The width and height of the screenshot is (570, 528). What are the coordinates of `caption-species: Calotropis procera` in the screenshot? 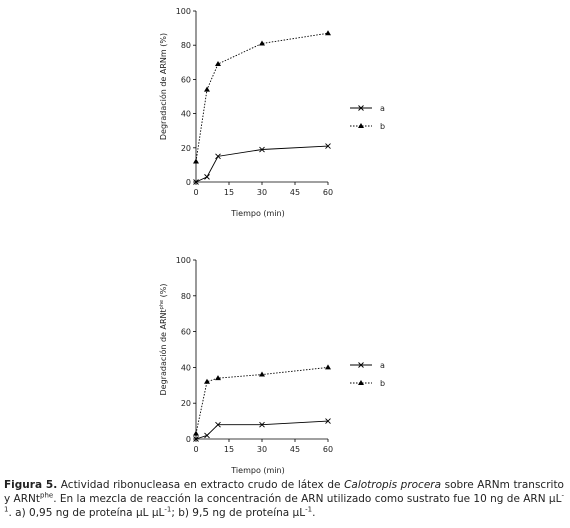 It's located at (393, 485).